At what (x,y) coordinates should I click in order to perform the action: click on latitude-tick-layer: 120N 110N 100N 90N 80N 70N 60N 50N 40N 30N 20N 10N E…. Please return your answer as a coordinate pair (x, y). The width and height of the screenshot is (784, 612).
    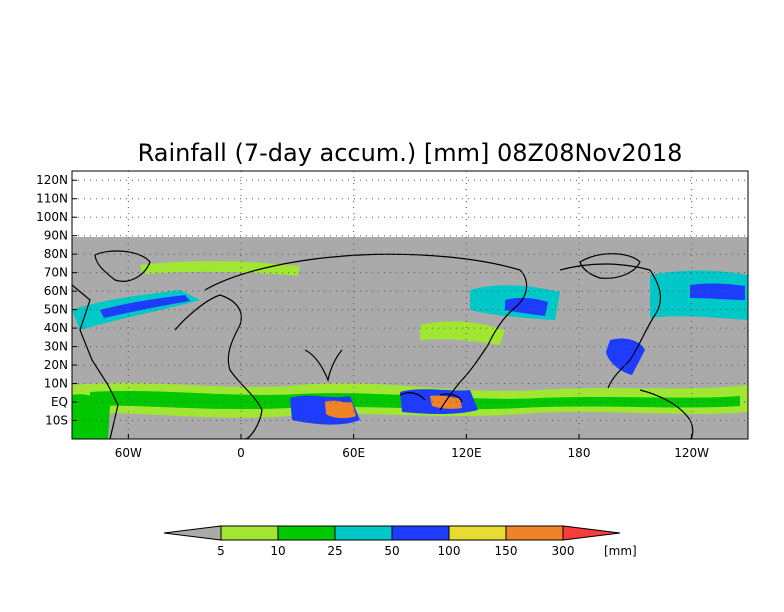
    Looking at the image, I should click on (56, 300).